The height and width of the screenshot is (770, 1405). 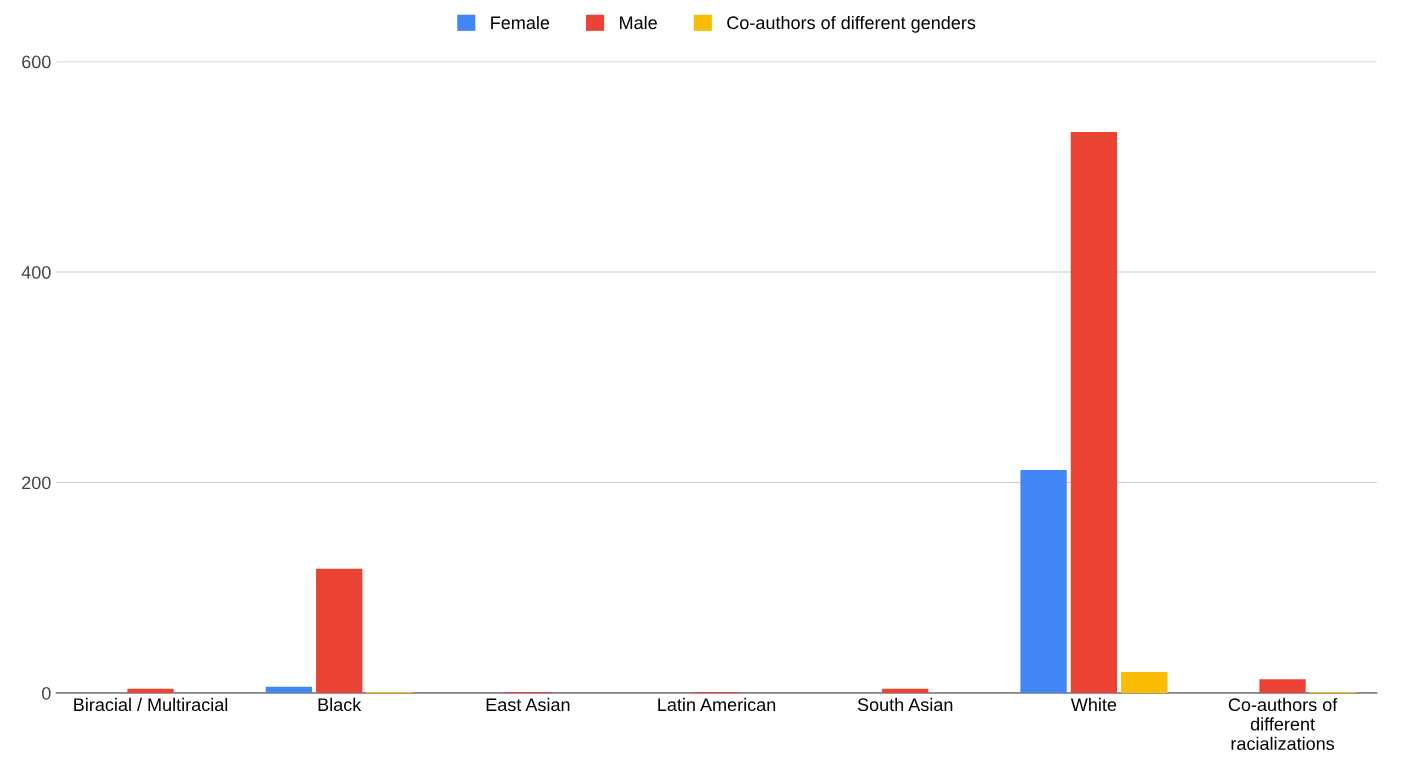 I want to click on x-tick-label: East Asian, so click(x=528, y=704).